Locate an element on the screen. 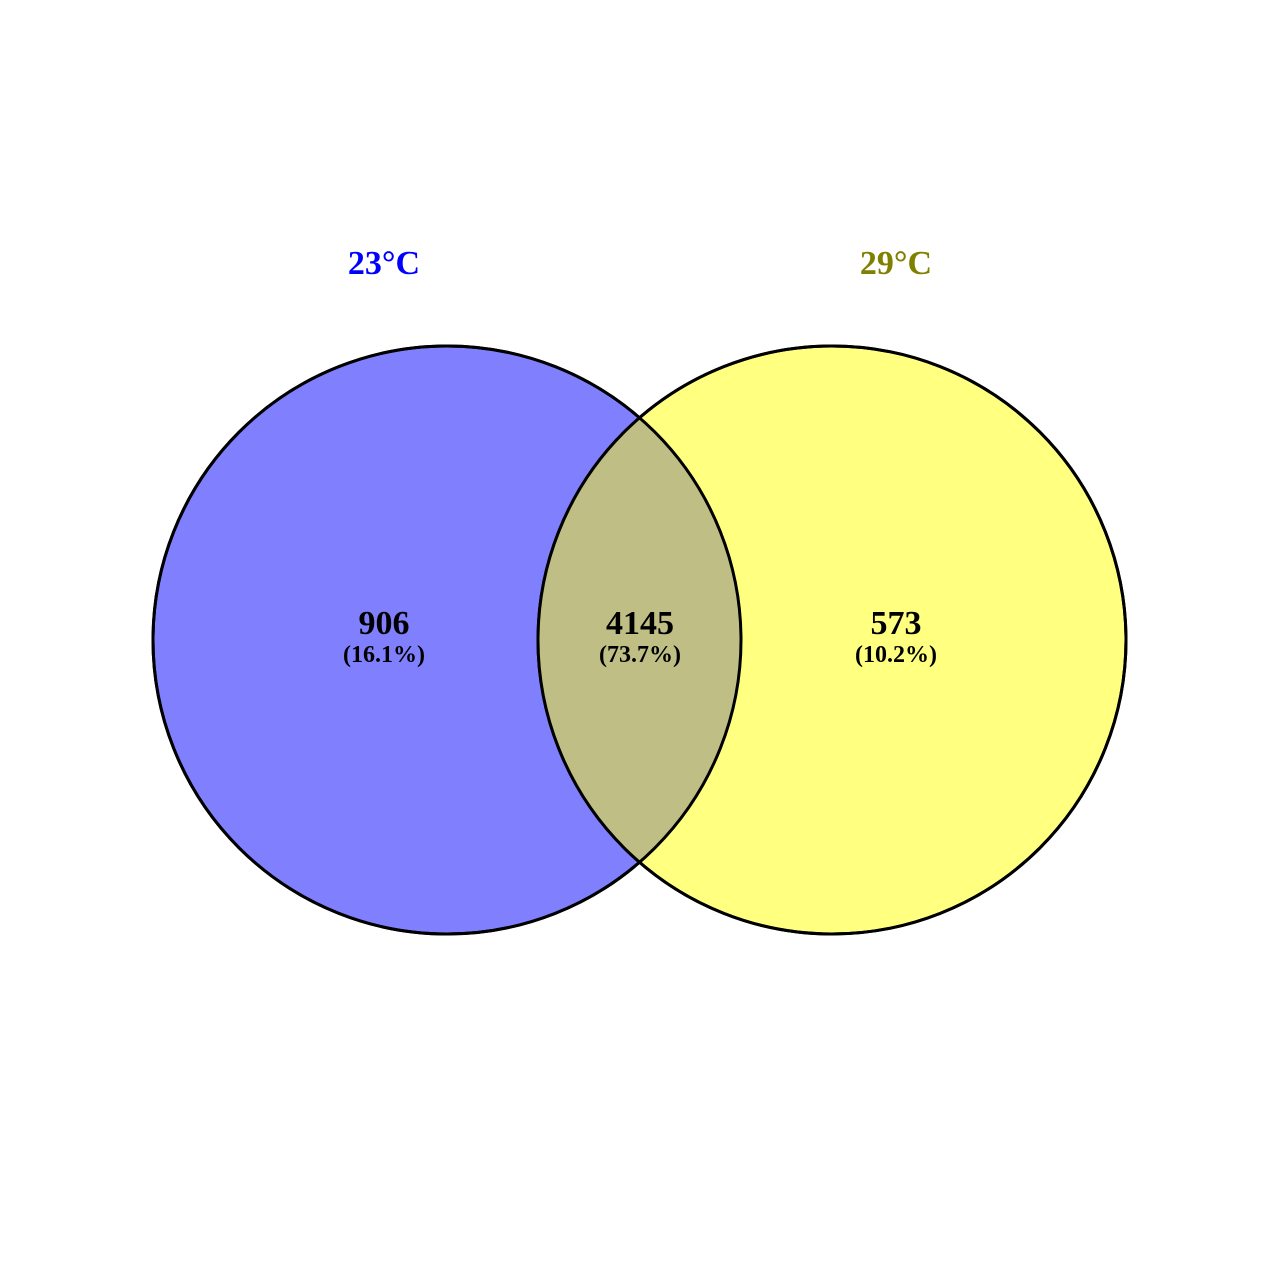 The width and height of the screenshot is (1280, 1280). region-count-only-23c: 906 is located at coordinates (384, 623).